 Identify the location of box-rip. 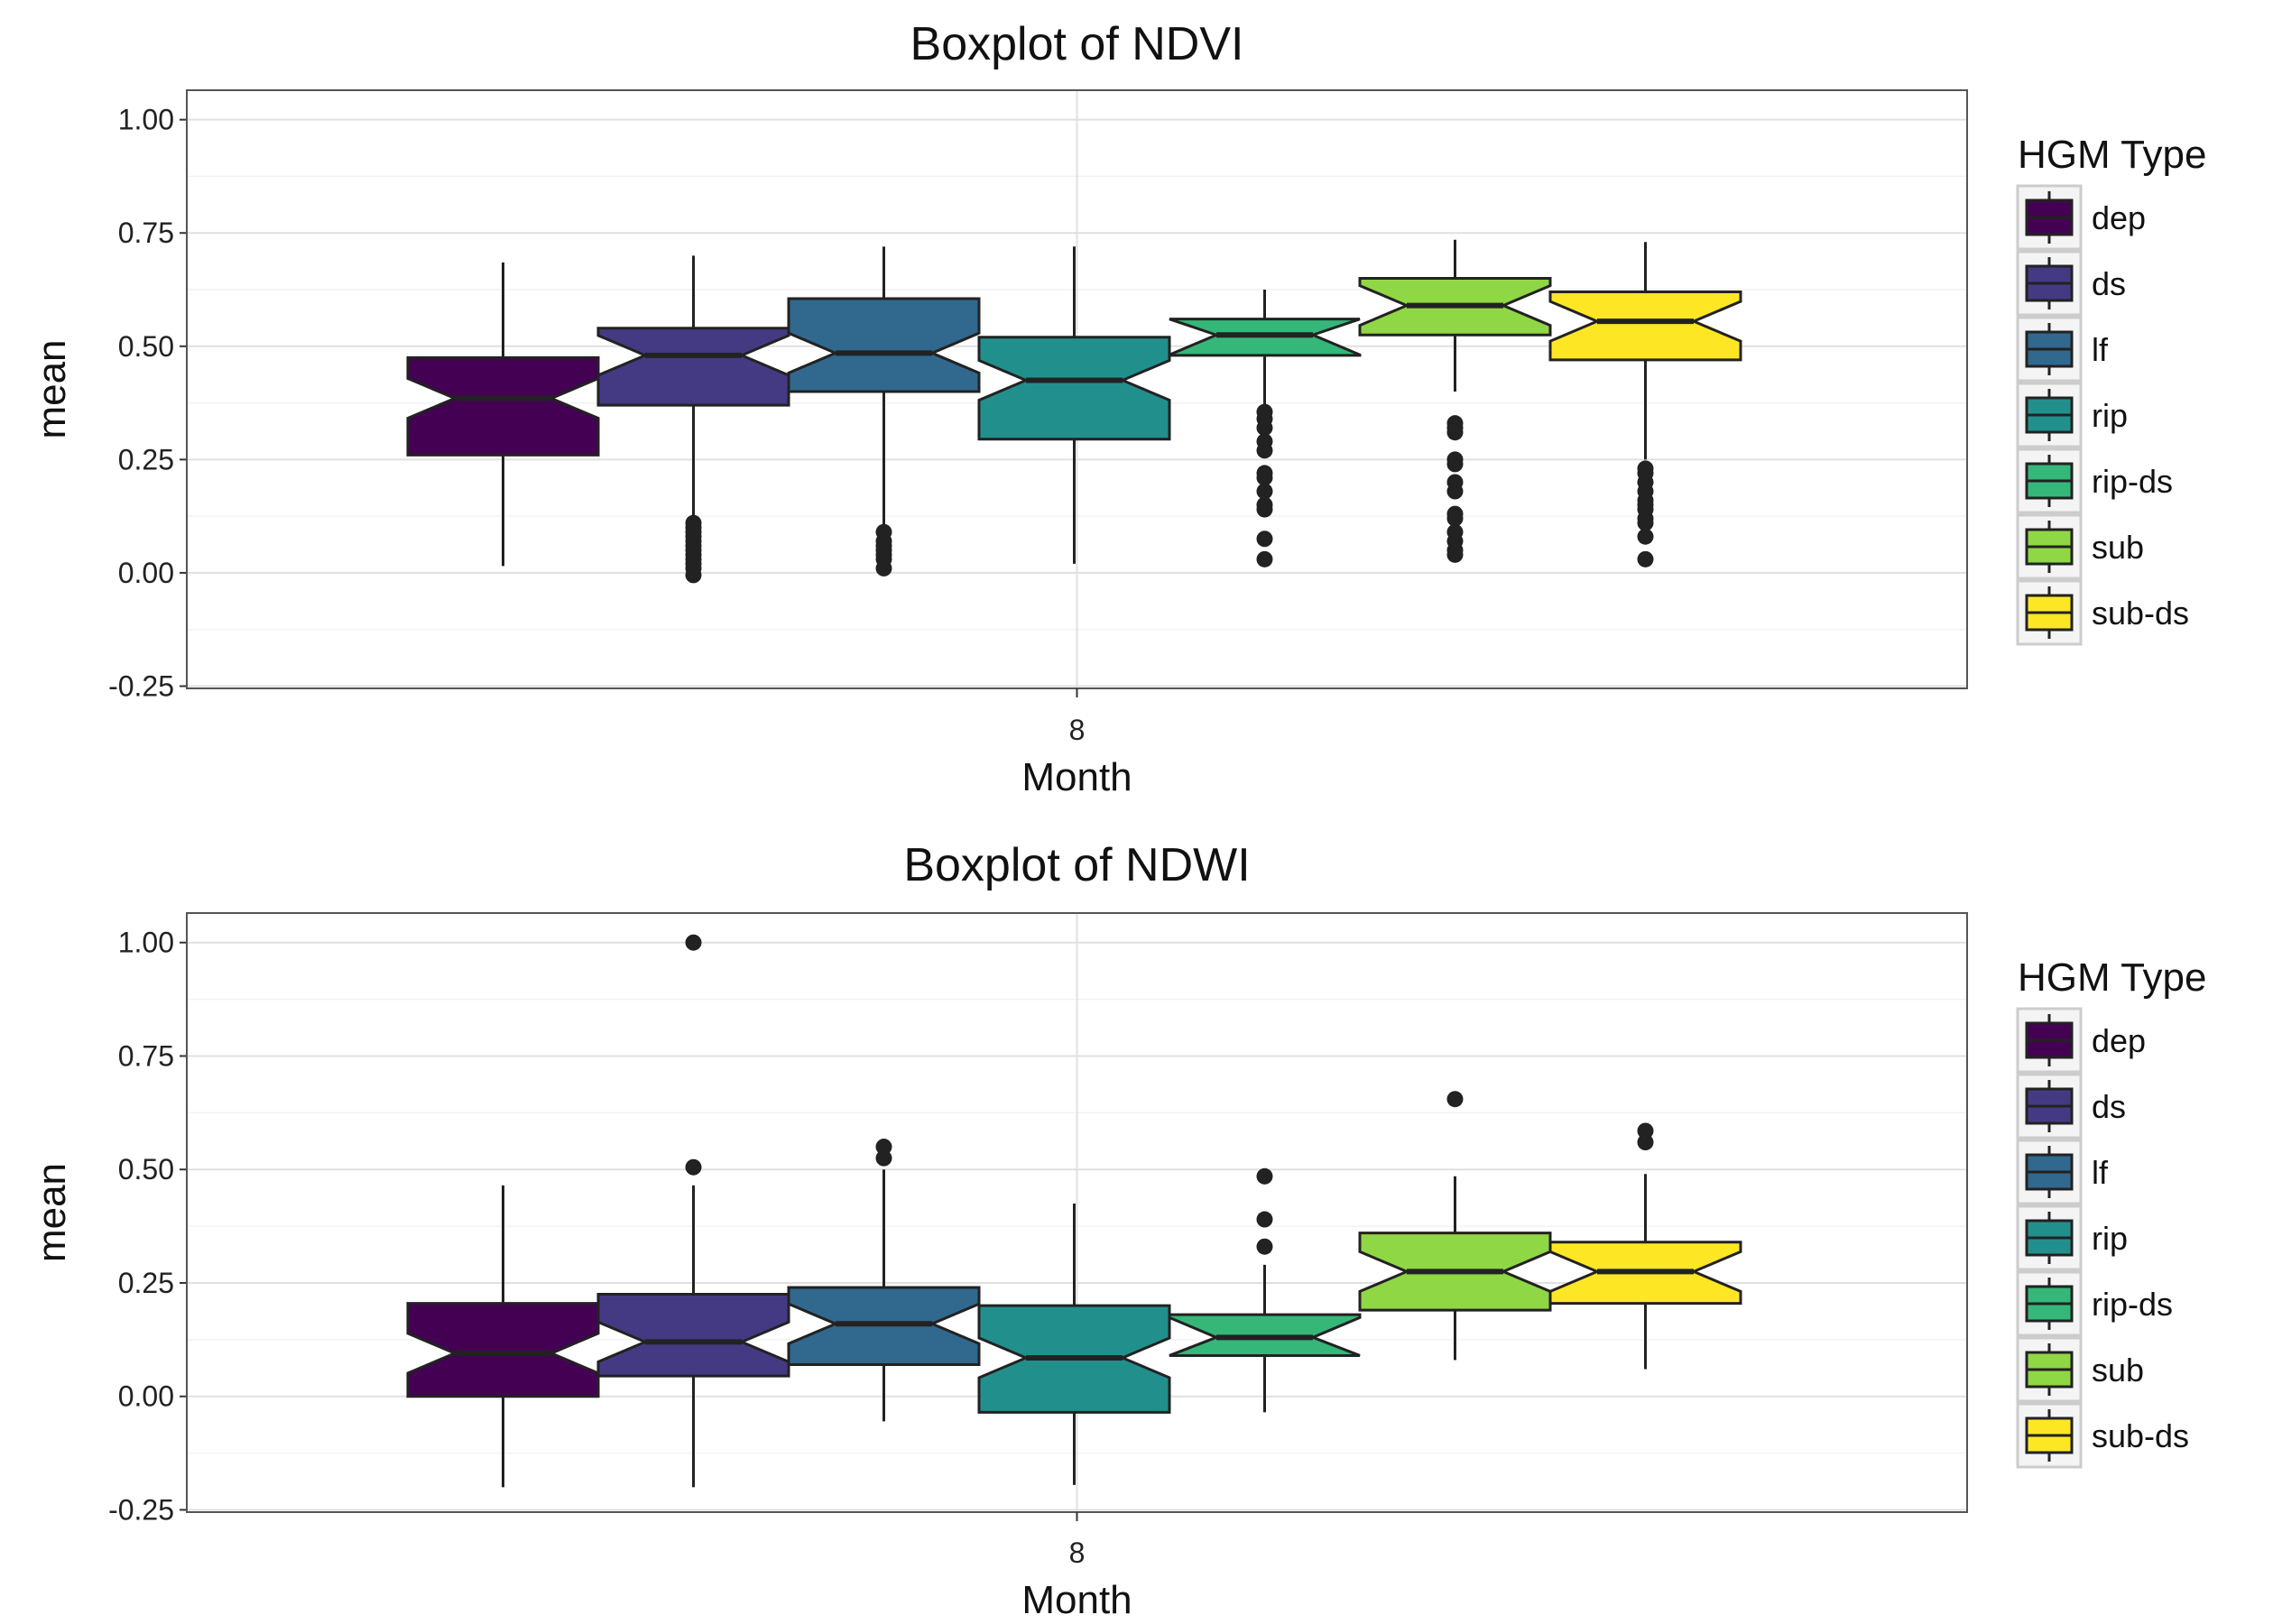
(1074, 389).